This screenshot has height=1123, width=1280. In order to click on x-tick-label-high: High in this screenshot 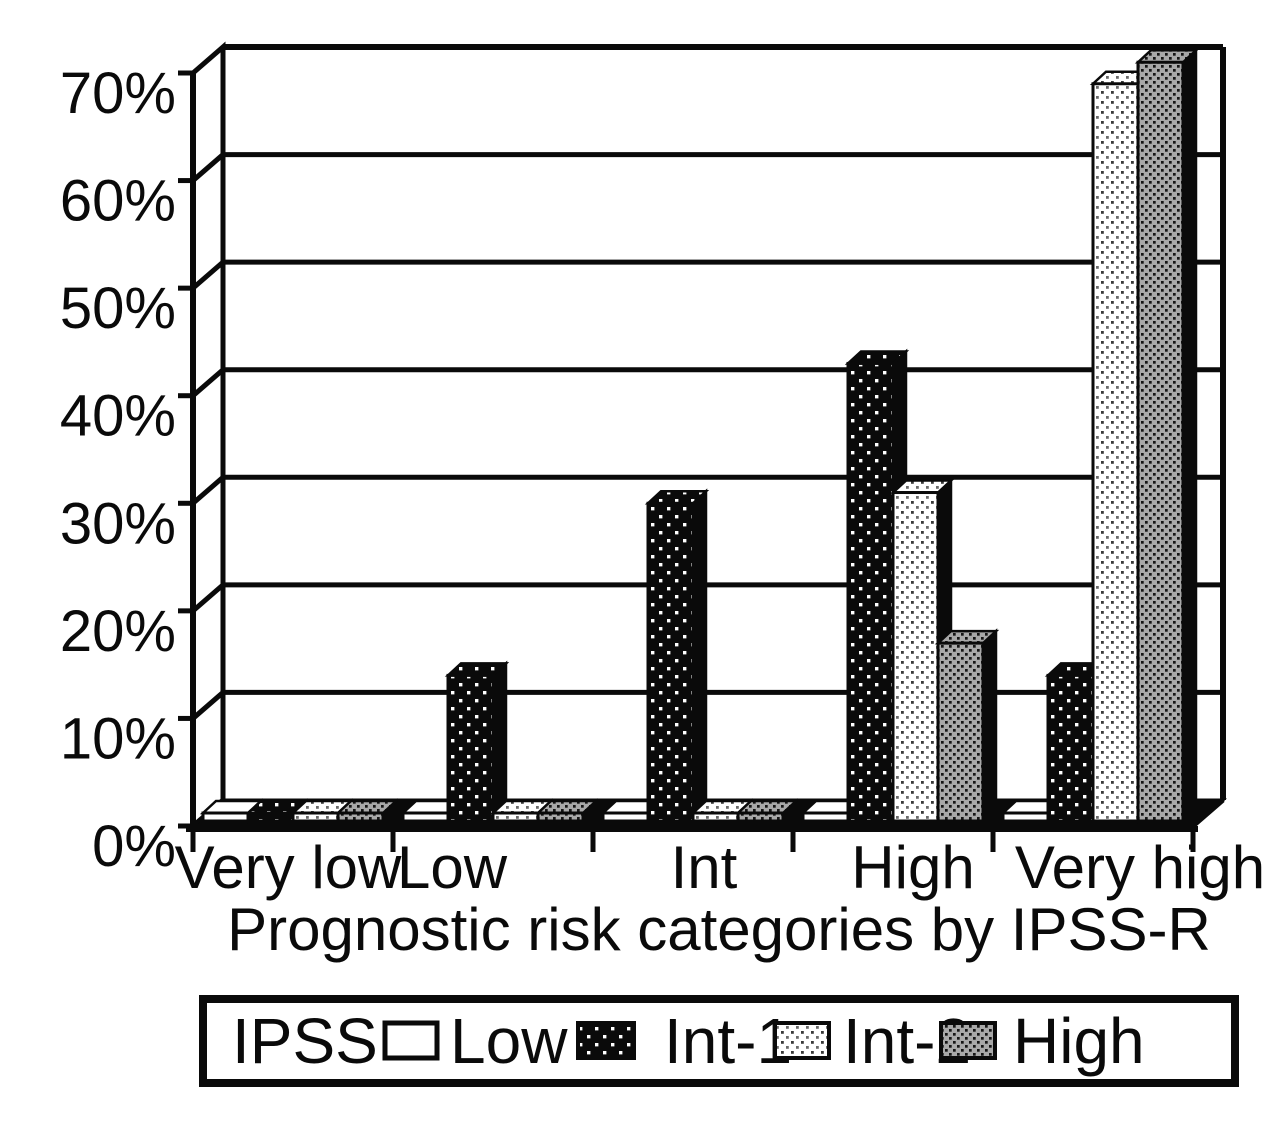, I will do `click(912, 867)`.